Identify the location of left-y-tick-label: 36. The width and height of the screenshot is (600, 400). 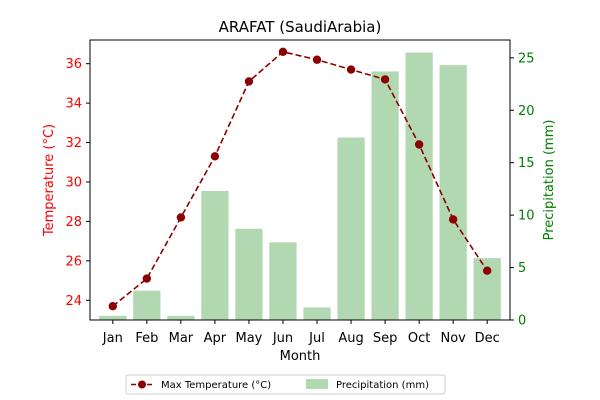
(73, 64).